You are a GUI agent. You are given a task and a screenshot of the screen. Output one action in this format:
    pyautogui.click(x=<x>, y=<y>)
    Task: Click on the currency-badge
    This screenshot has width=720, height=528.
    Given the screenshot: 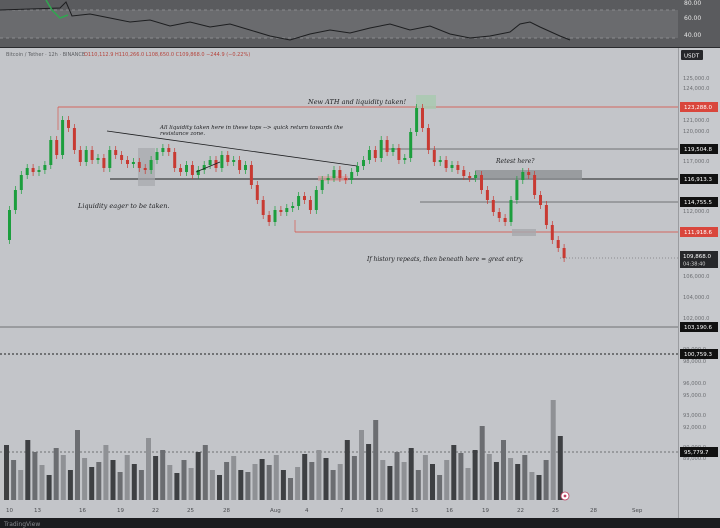 What is the action you would take?
    pyautogui.click(x=692, y=55)
    